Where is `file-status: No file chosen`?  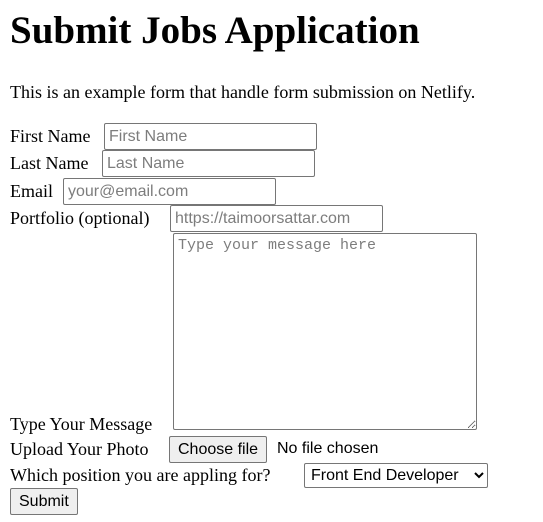
file-status: No file chosen is located at coordinates (328, 448).